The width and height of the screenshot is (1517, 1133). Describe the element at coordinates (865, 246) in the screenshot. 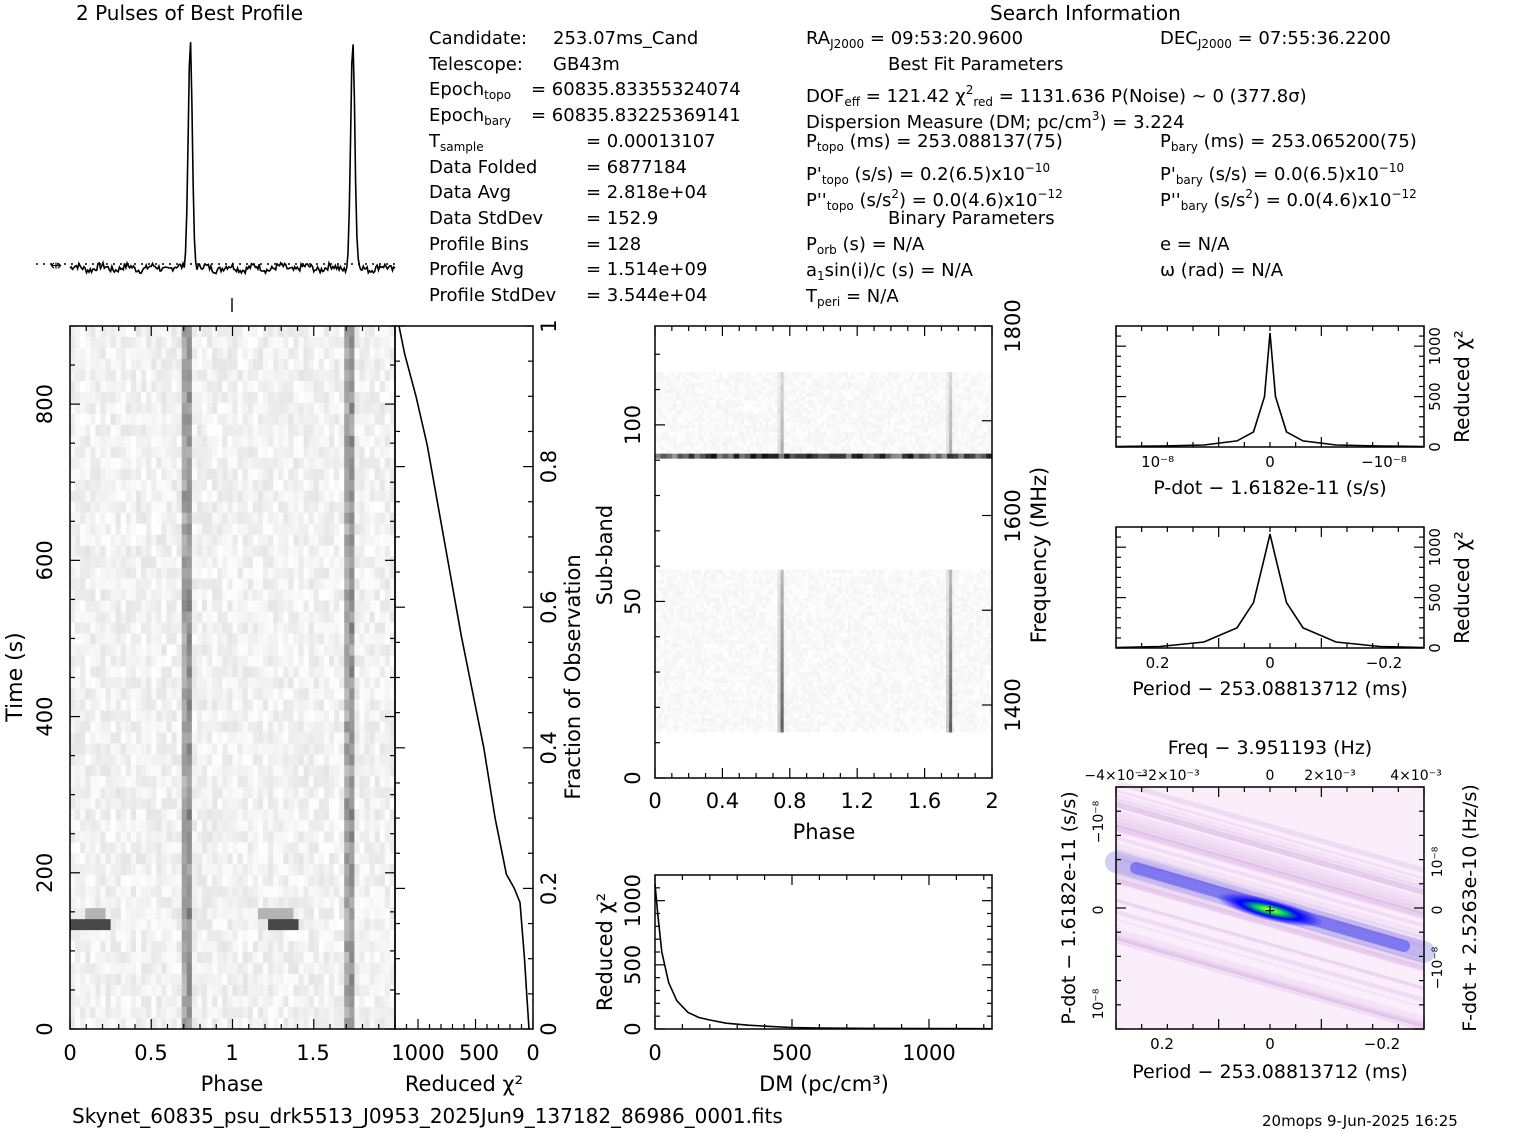

I see `porb-line: Porb (s) = N/A` at that location.